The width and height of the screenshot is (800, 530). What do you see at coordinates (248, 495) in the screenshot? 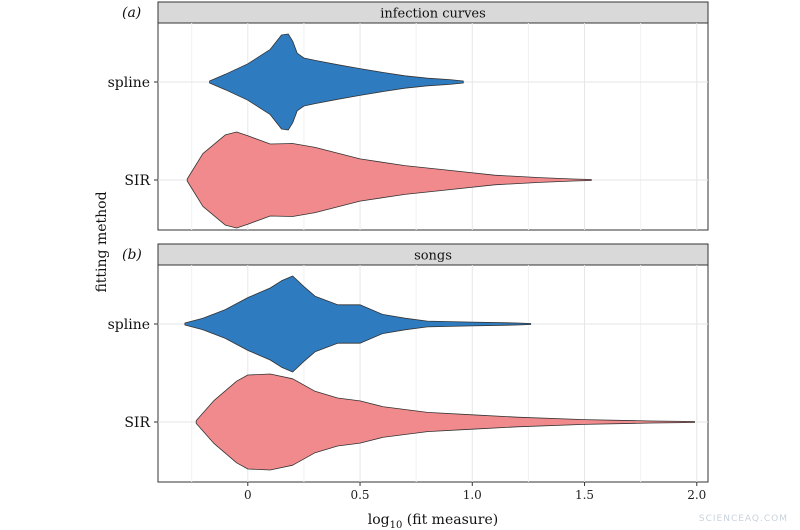
I see `x-tick-label: 0` at bounding box center [248, 495].